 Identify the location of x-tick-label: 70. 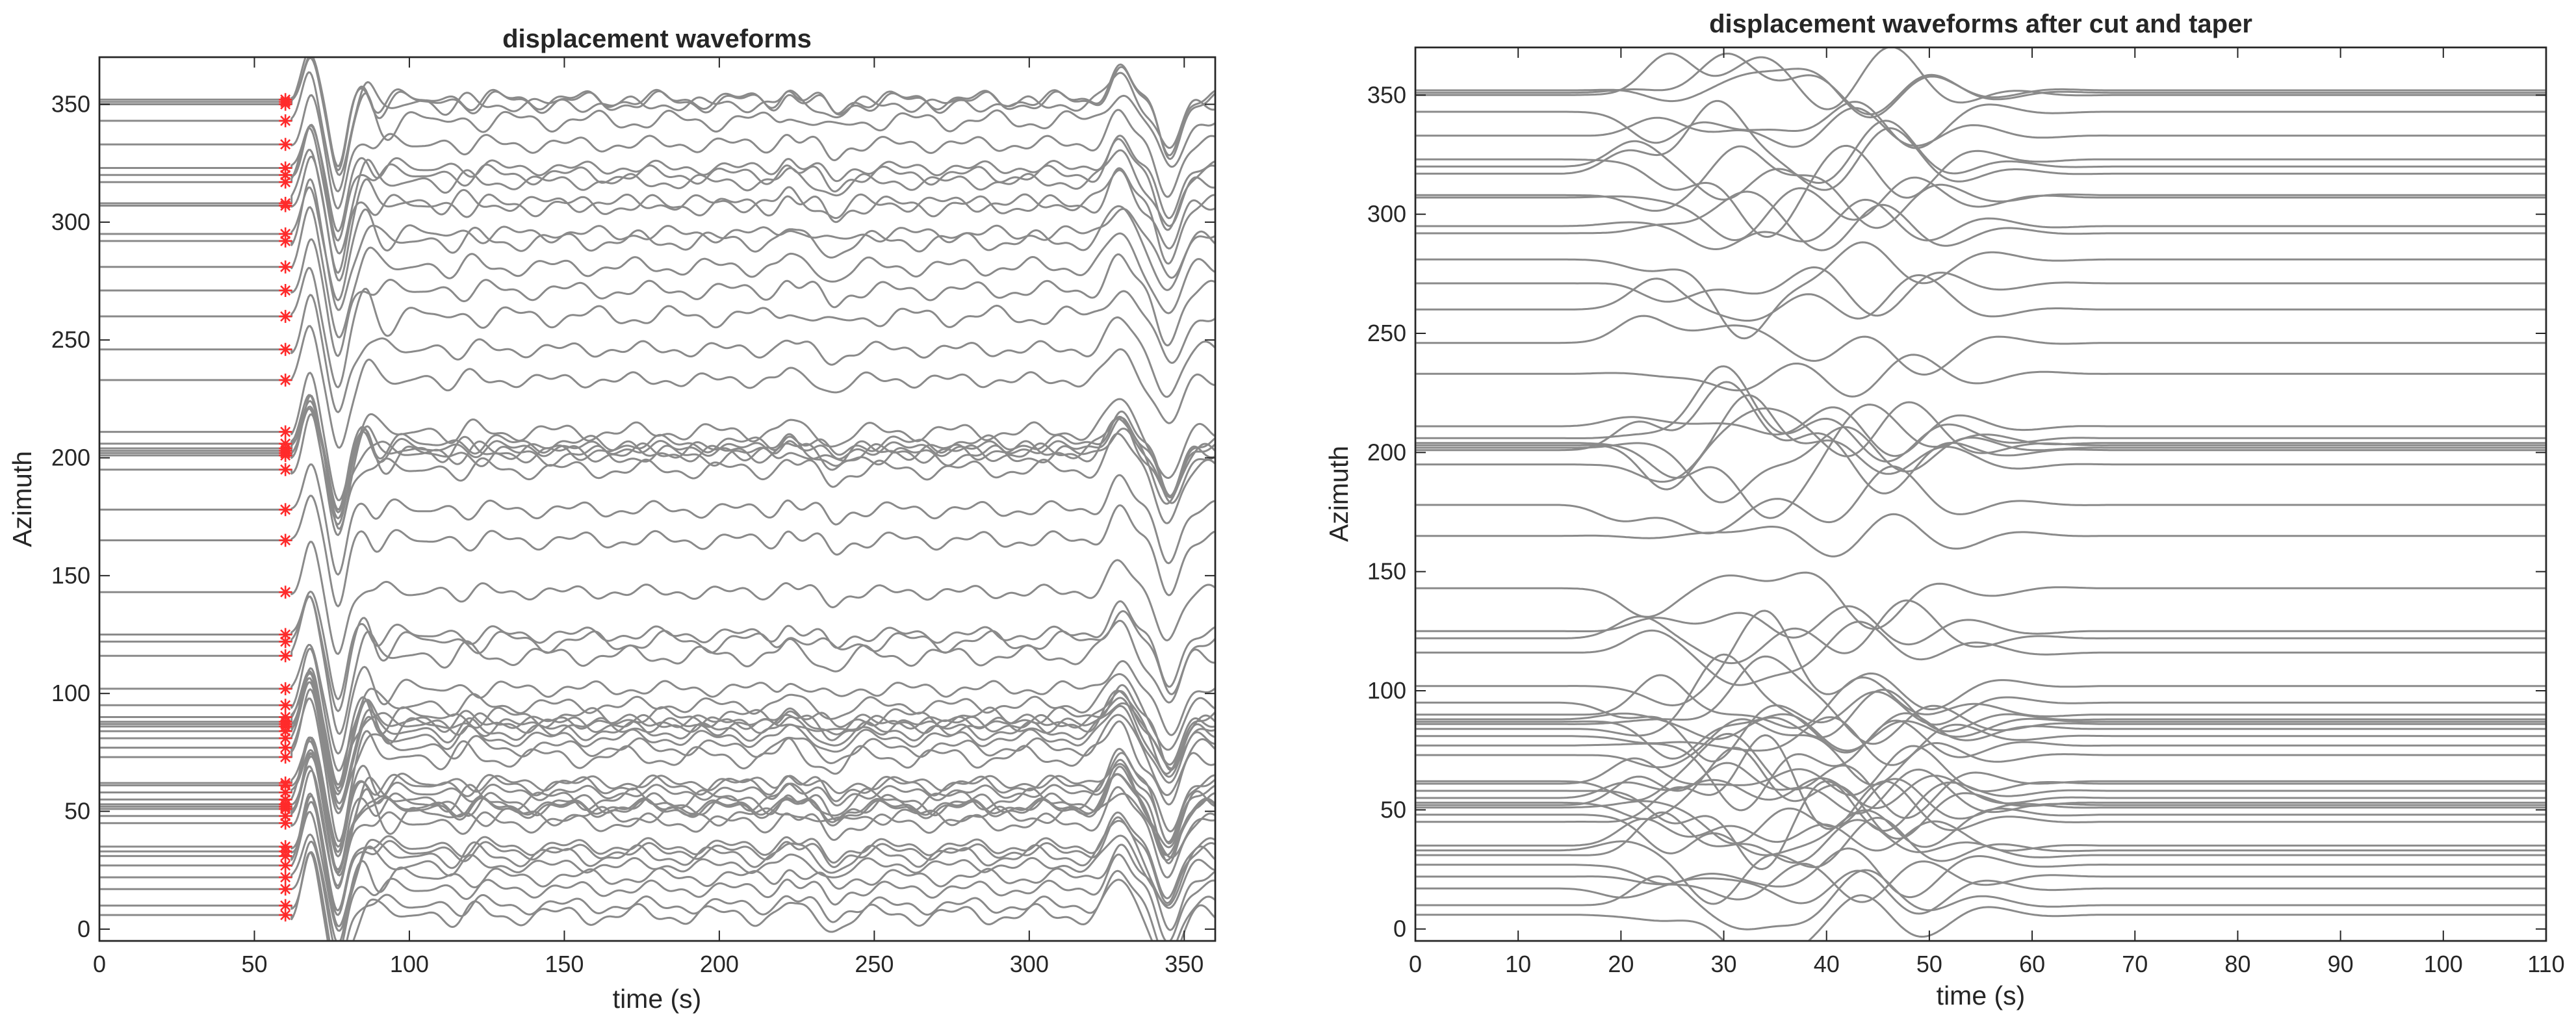
(2135, 964).